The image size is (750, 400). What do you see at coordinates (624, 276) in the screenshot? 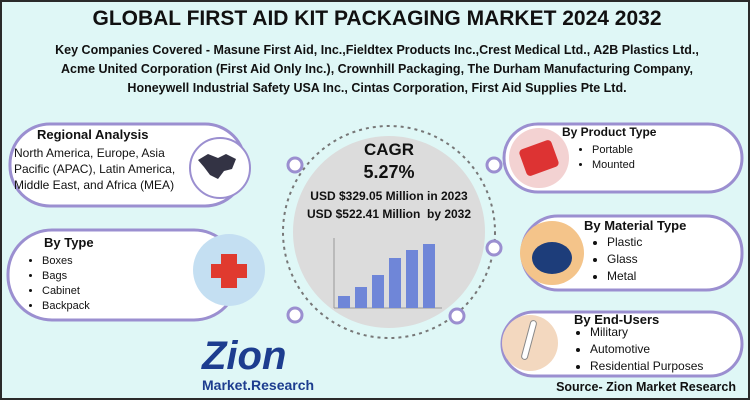
I see `list-item: Metal` at bounding box center [624, 276].